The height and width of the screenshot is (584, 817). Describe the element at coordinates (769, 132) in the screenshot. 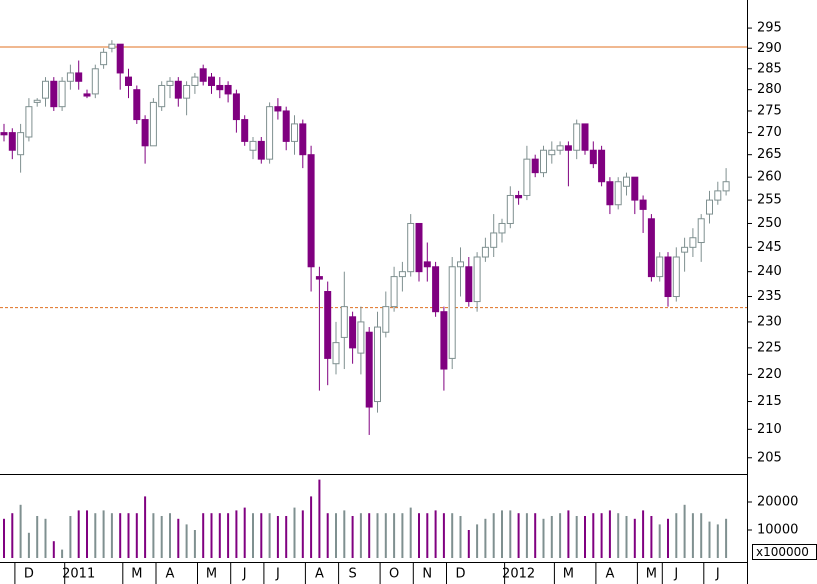

I see `y-tick-label: 270` at that location.